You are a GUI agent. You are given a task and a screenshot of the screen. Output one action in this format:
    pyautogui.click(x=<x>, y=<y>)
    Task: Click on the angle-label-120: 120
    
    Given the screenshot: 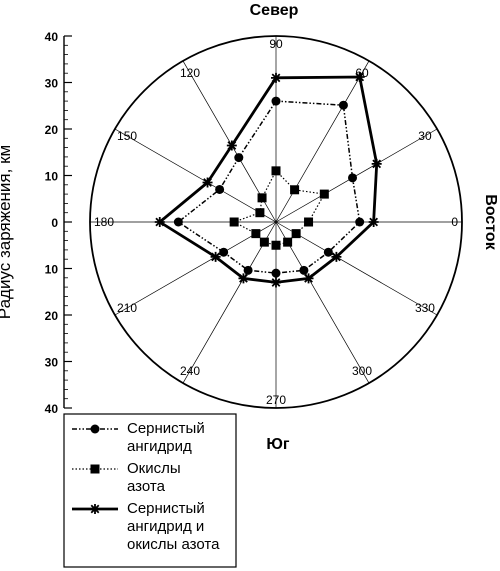 What is the action you would take?
    pyautogui.click(x=190, y=73)
    